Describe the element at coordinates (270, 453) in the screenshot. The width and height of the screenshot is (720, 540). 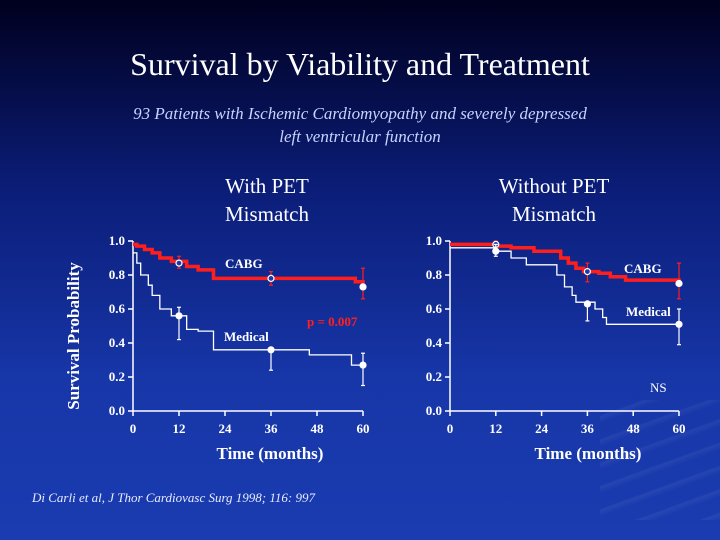
I see `left-x-axis-label: Time (months)` at that location.